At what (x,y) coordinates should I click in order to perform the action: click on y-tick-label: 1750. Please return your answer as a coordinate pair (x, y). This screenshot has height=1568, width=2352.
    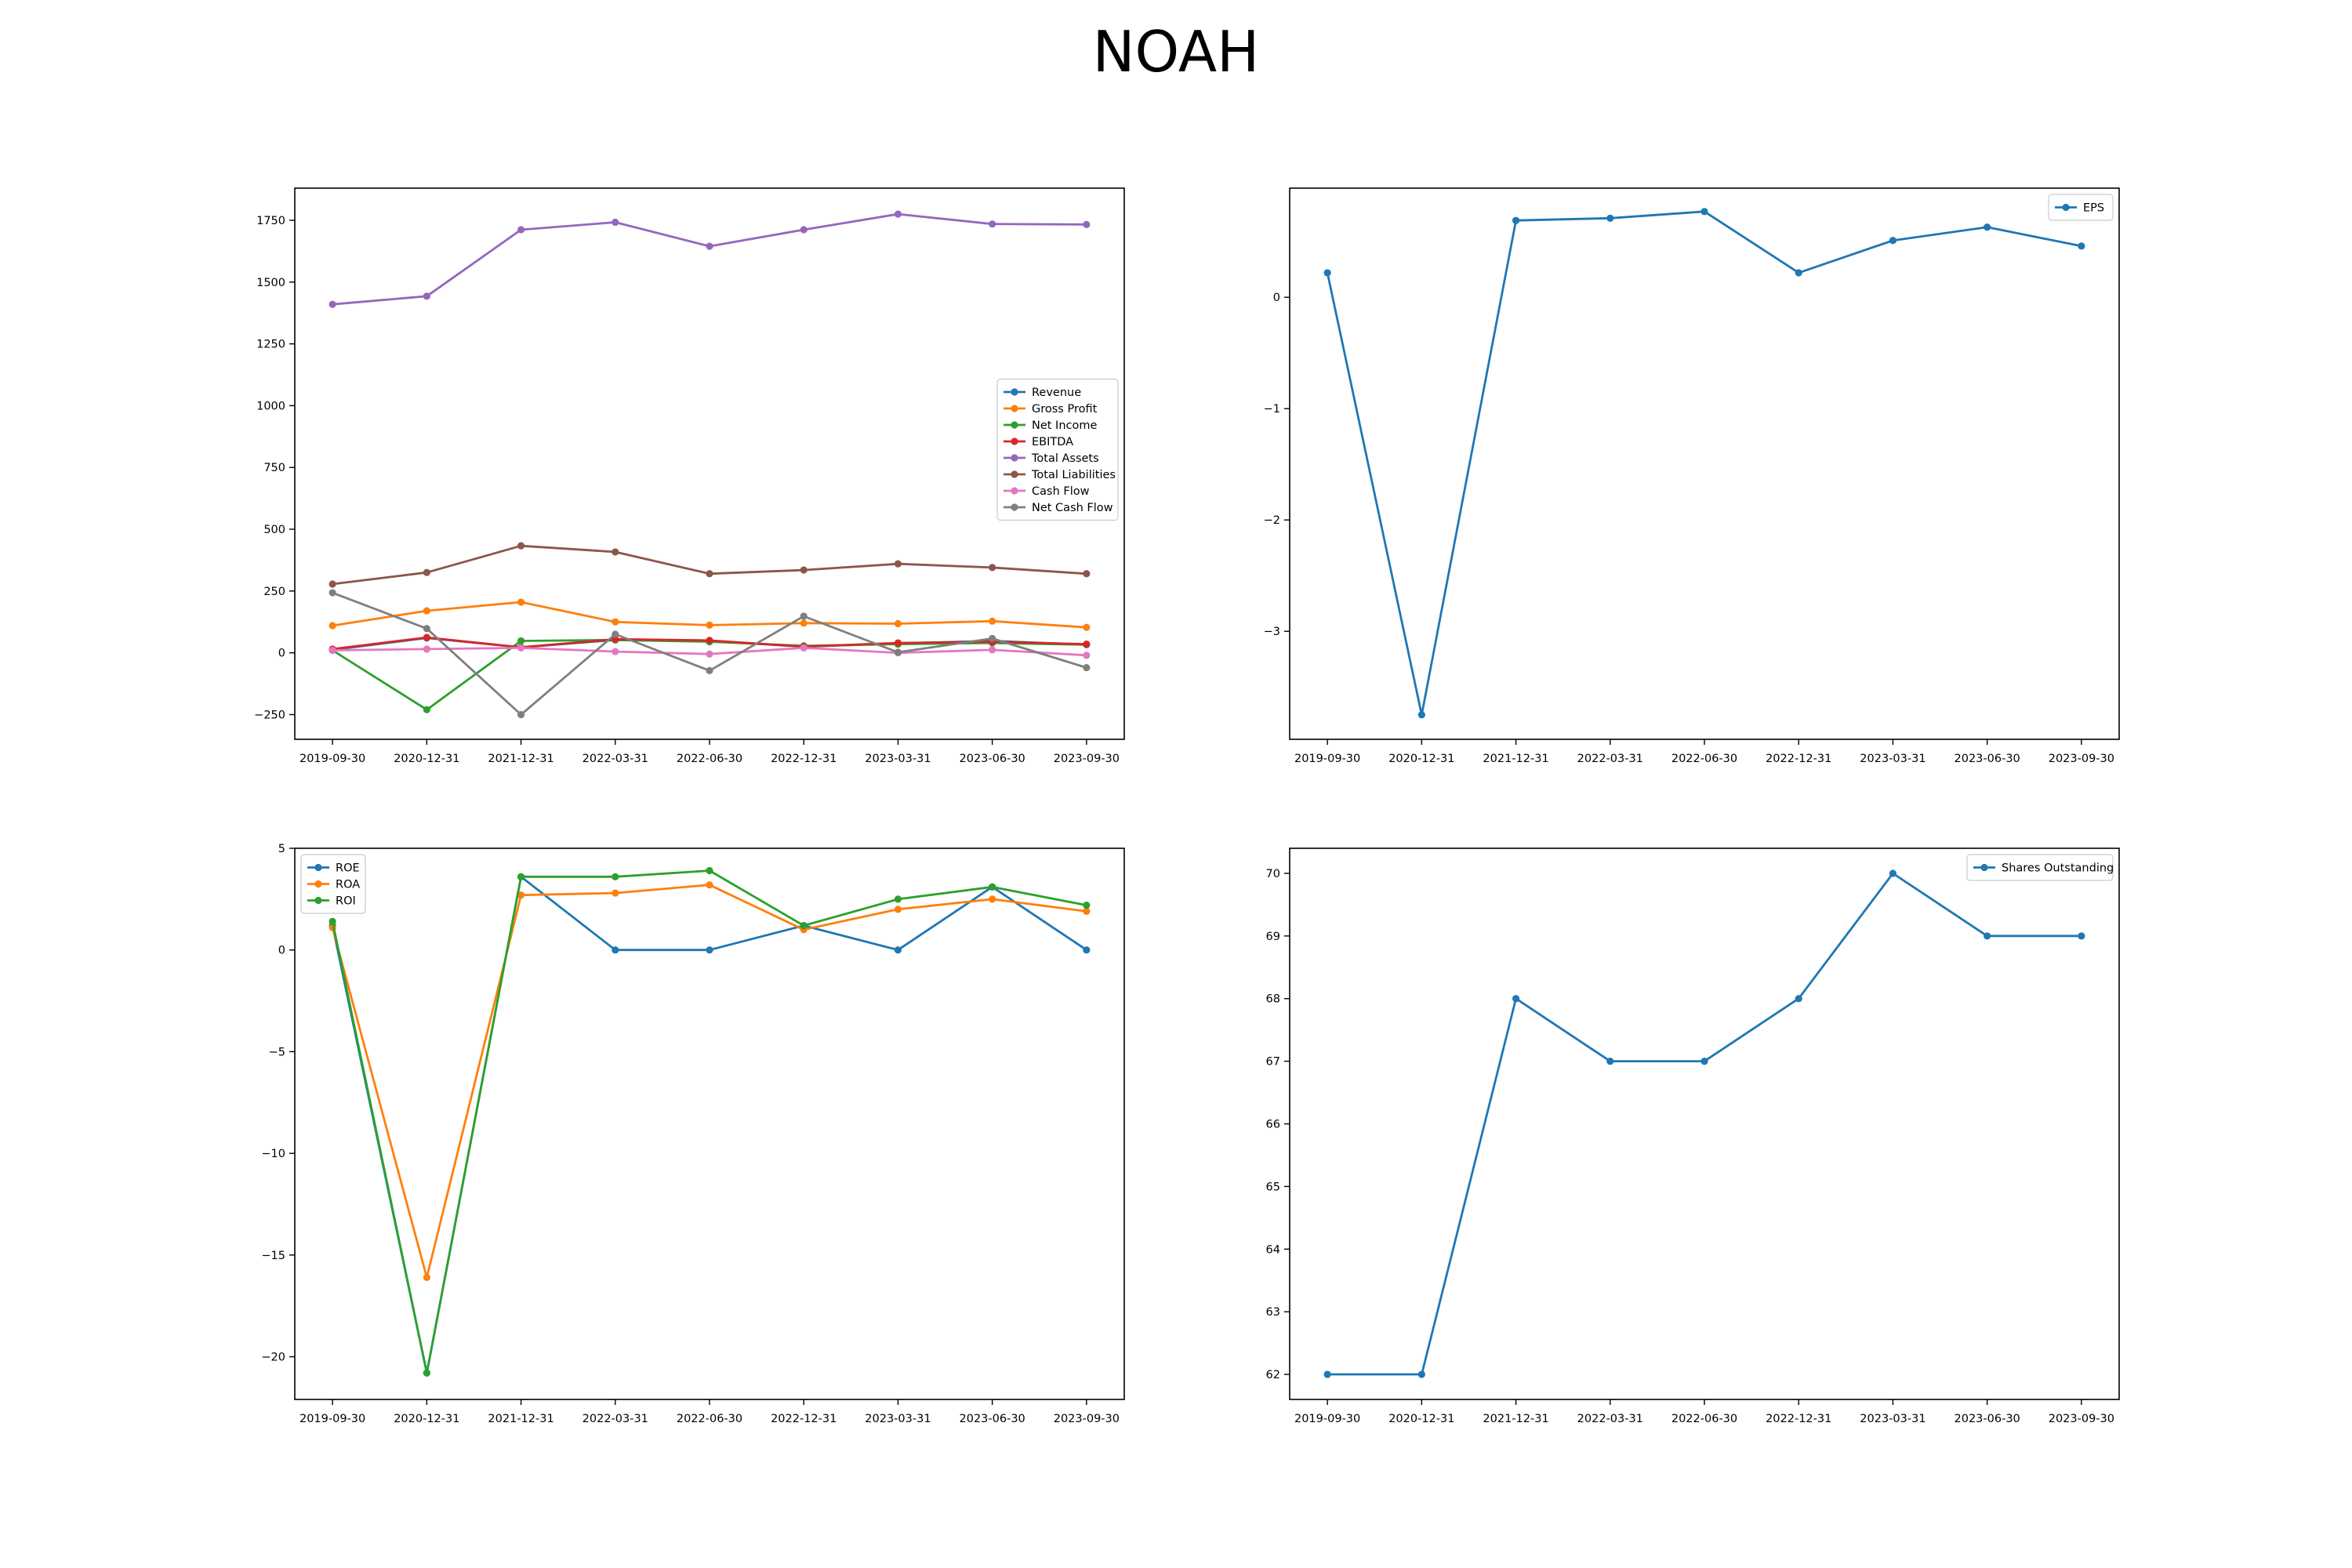
    Looking at the image, I should click on (270, 221).